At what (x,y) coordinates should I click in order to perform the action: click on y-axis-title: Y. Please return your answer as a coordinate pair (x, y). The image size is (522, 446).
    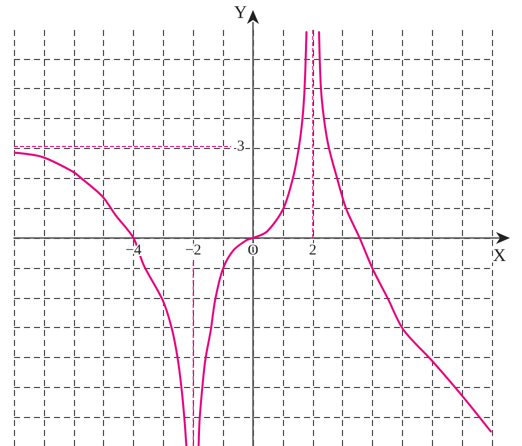
    Looking at the image, I should click on (240, 12).